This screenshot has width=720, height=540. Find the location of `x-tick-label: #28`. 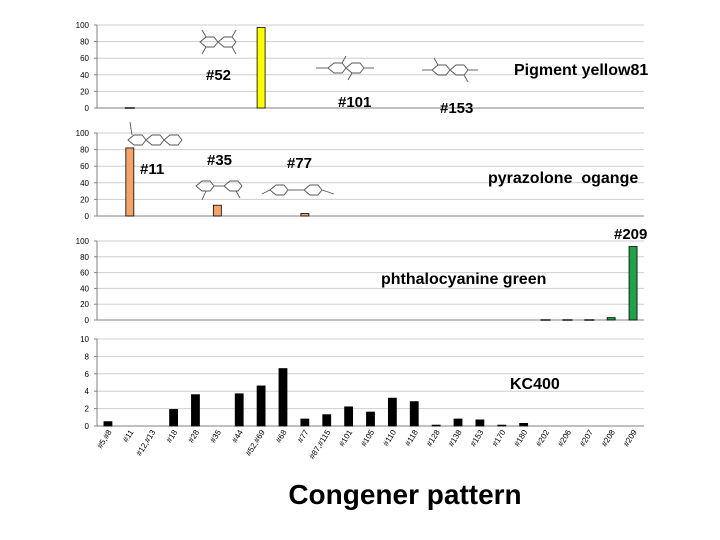

x-tick-label: #28 is located at coordinates (193, 436).